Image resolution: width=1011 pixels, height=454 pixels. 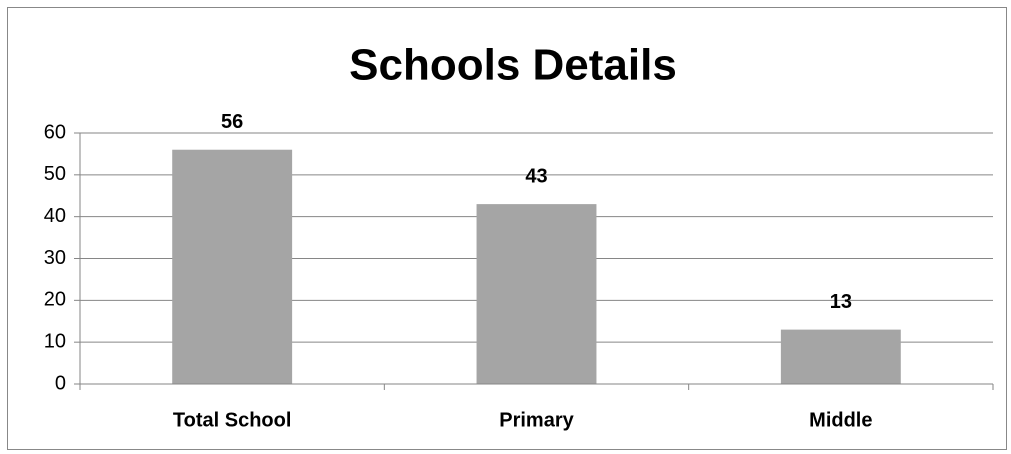 What do you see at coordinates (60, 383) in the screenshot?
I see `y-tick-label: 0` at bounding box center [60, 383].